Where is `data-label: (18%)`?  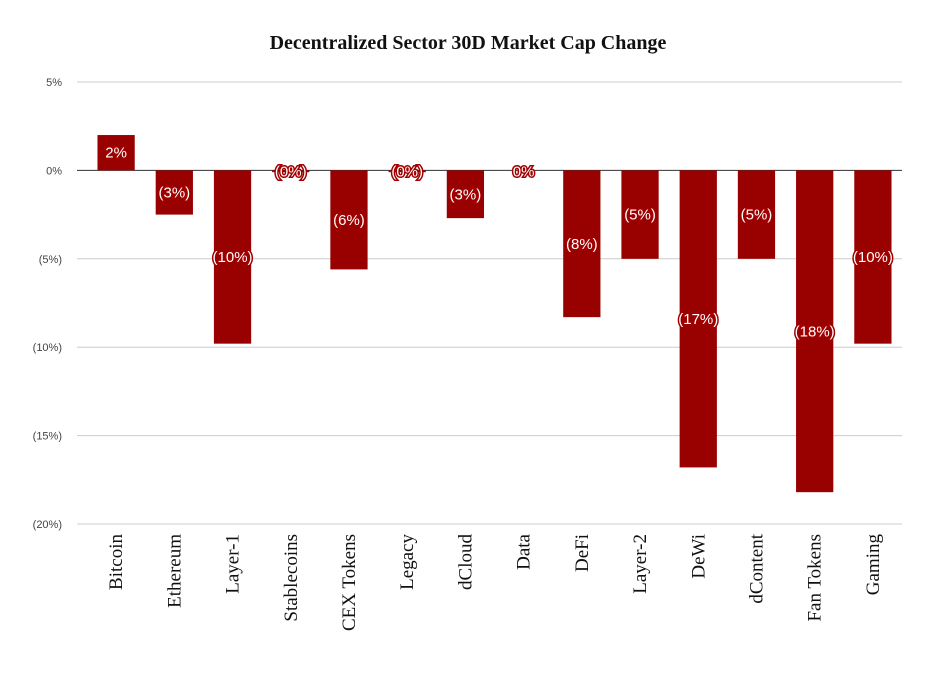 data-label: (18%) is located at coordinates (815, 331).